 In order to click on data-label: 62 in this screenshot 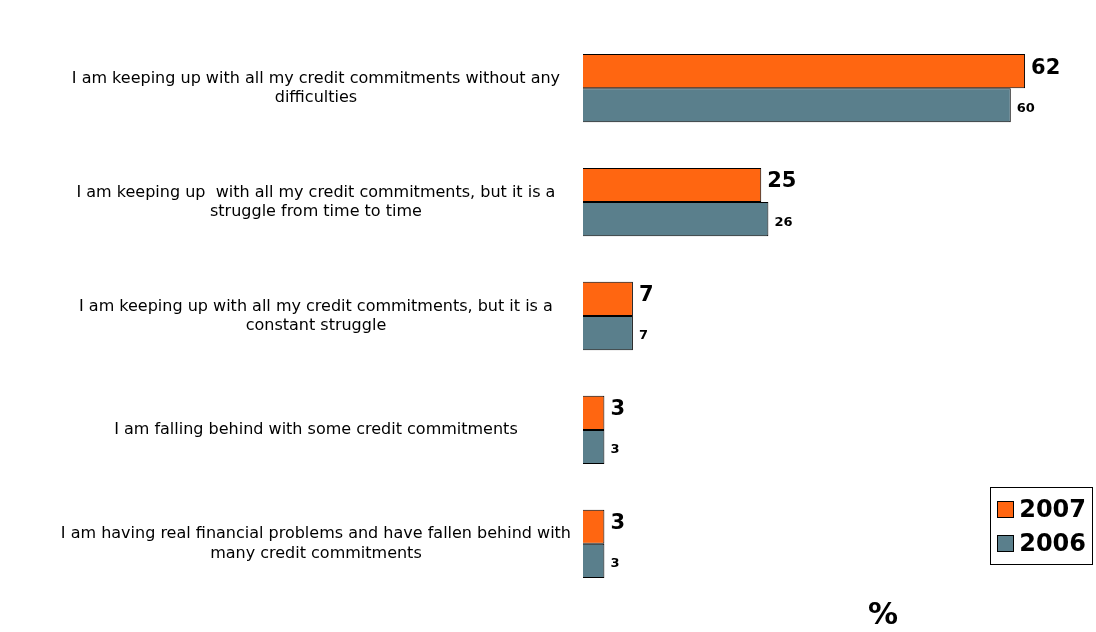, I will do `click(1046, 66)`.